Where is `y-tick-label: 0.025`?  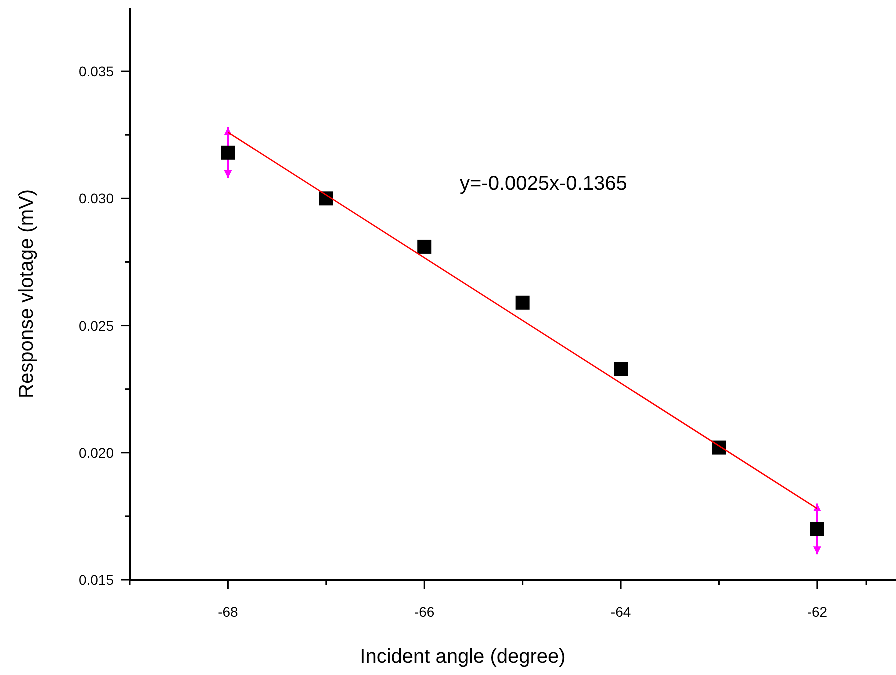 y-tick-label: 0.025 is located at coordinates (96, 326).